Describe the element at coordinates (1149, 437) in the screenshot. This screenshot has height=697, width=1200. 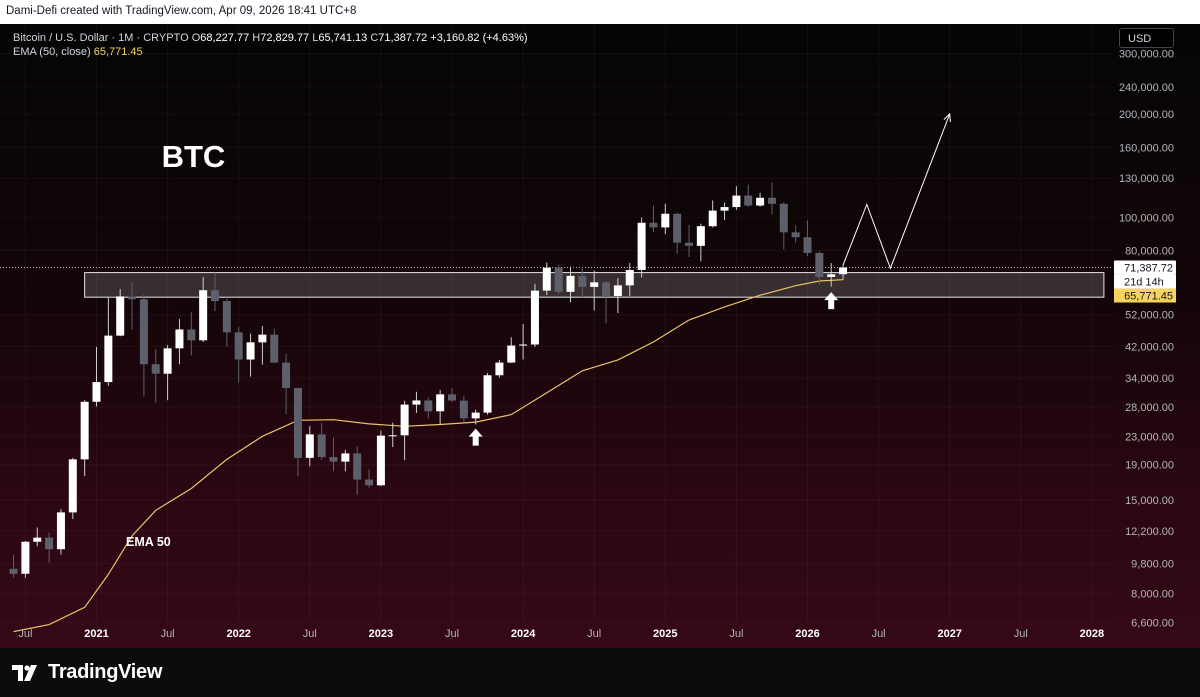
I see `y-tick-label: 23,000.00` at that location.